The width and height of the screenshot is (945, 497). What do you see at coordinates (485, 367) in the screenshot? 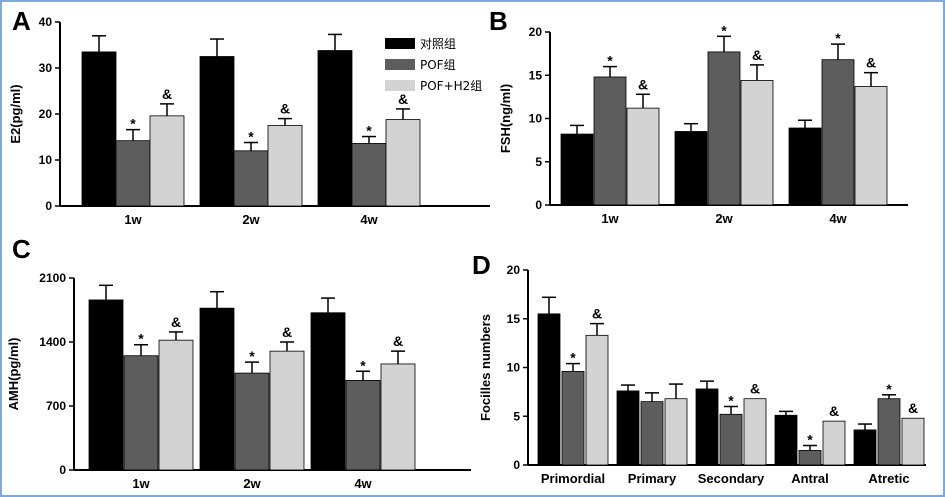
I see `y-axis-label: Focilles numbers` at bounding box center [485, 367].